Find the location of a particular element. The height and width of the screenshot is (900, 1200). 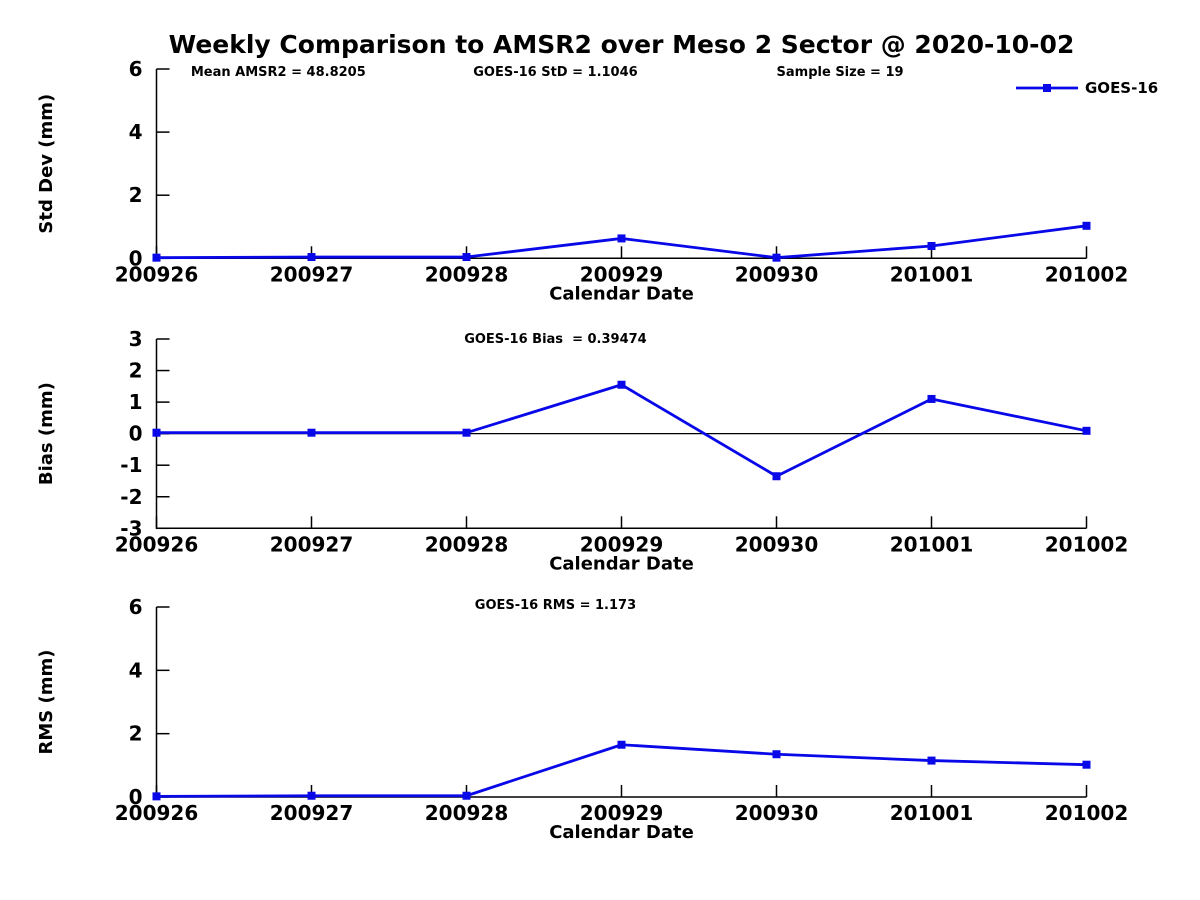

y-tick-label: -1 is located at coordinates (131, 465).